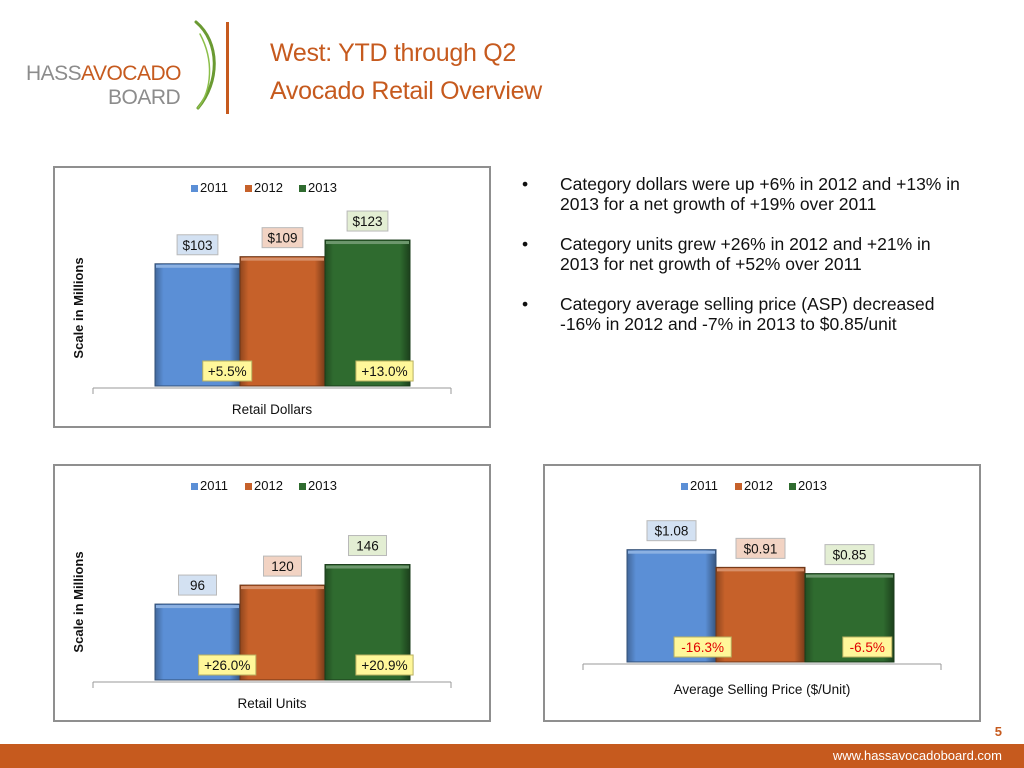 The width and height of the screenshot is (1024, 768). I want to click on dollars-legend-swatch-2011, so click(194, 188).